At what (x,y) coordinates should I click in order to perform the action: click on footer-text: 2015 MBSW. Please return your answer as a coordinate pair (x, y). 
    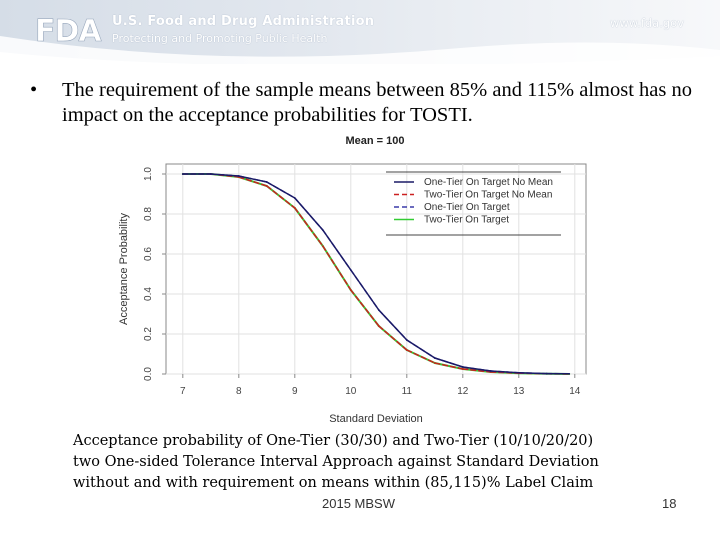
    Looking at the image, I should click on (358, 503).